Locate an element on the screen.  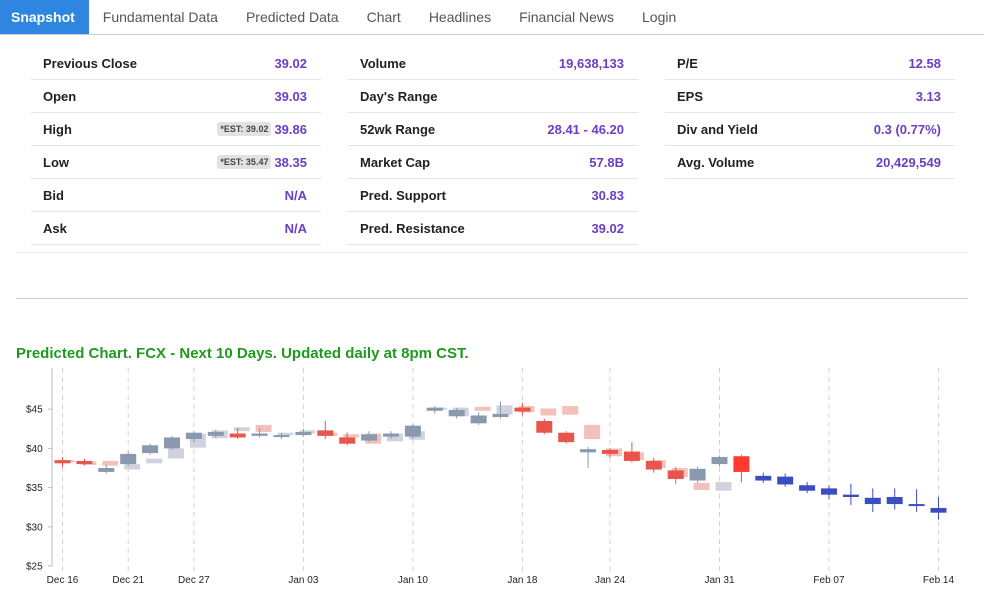
x-tick-label: Jan 03 is located at coordinates (303, 580).